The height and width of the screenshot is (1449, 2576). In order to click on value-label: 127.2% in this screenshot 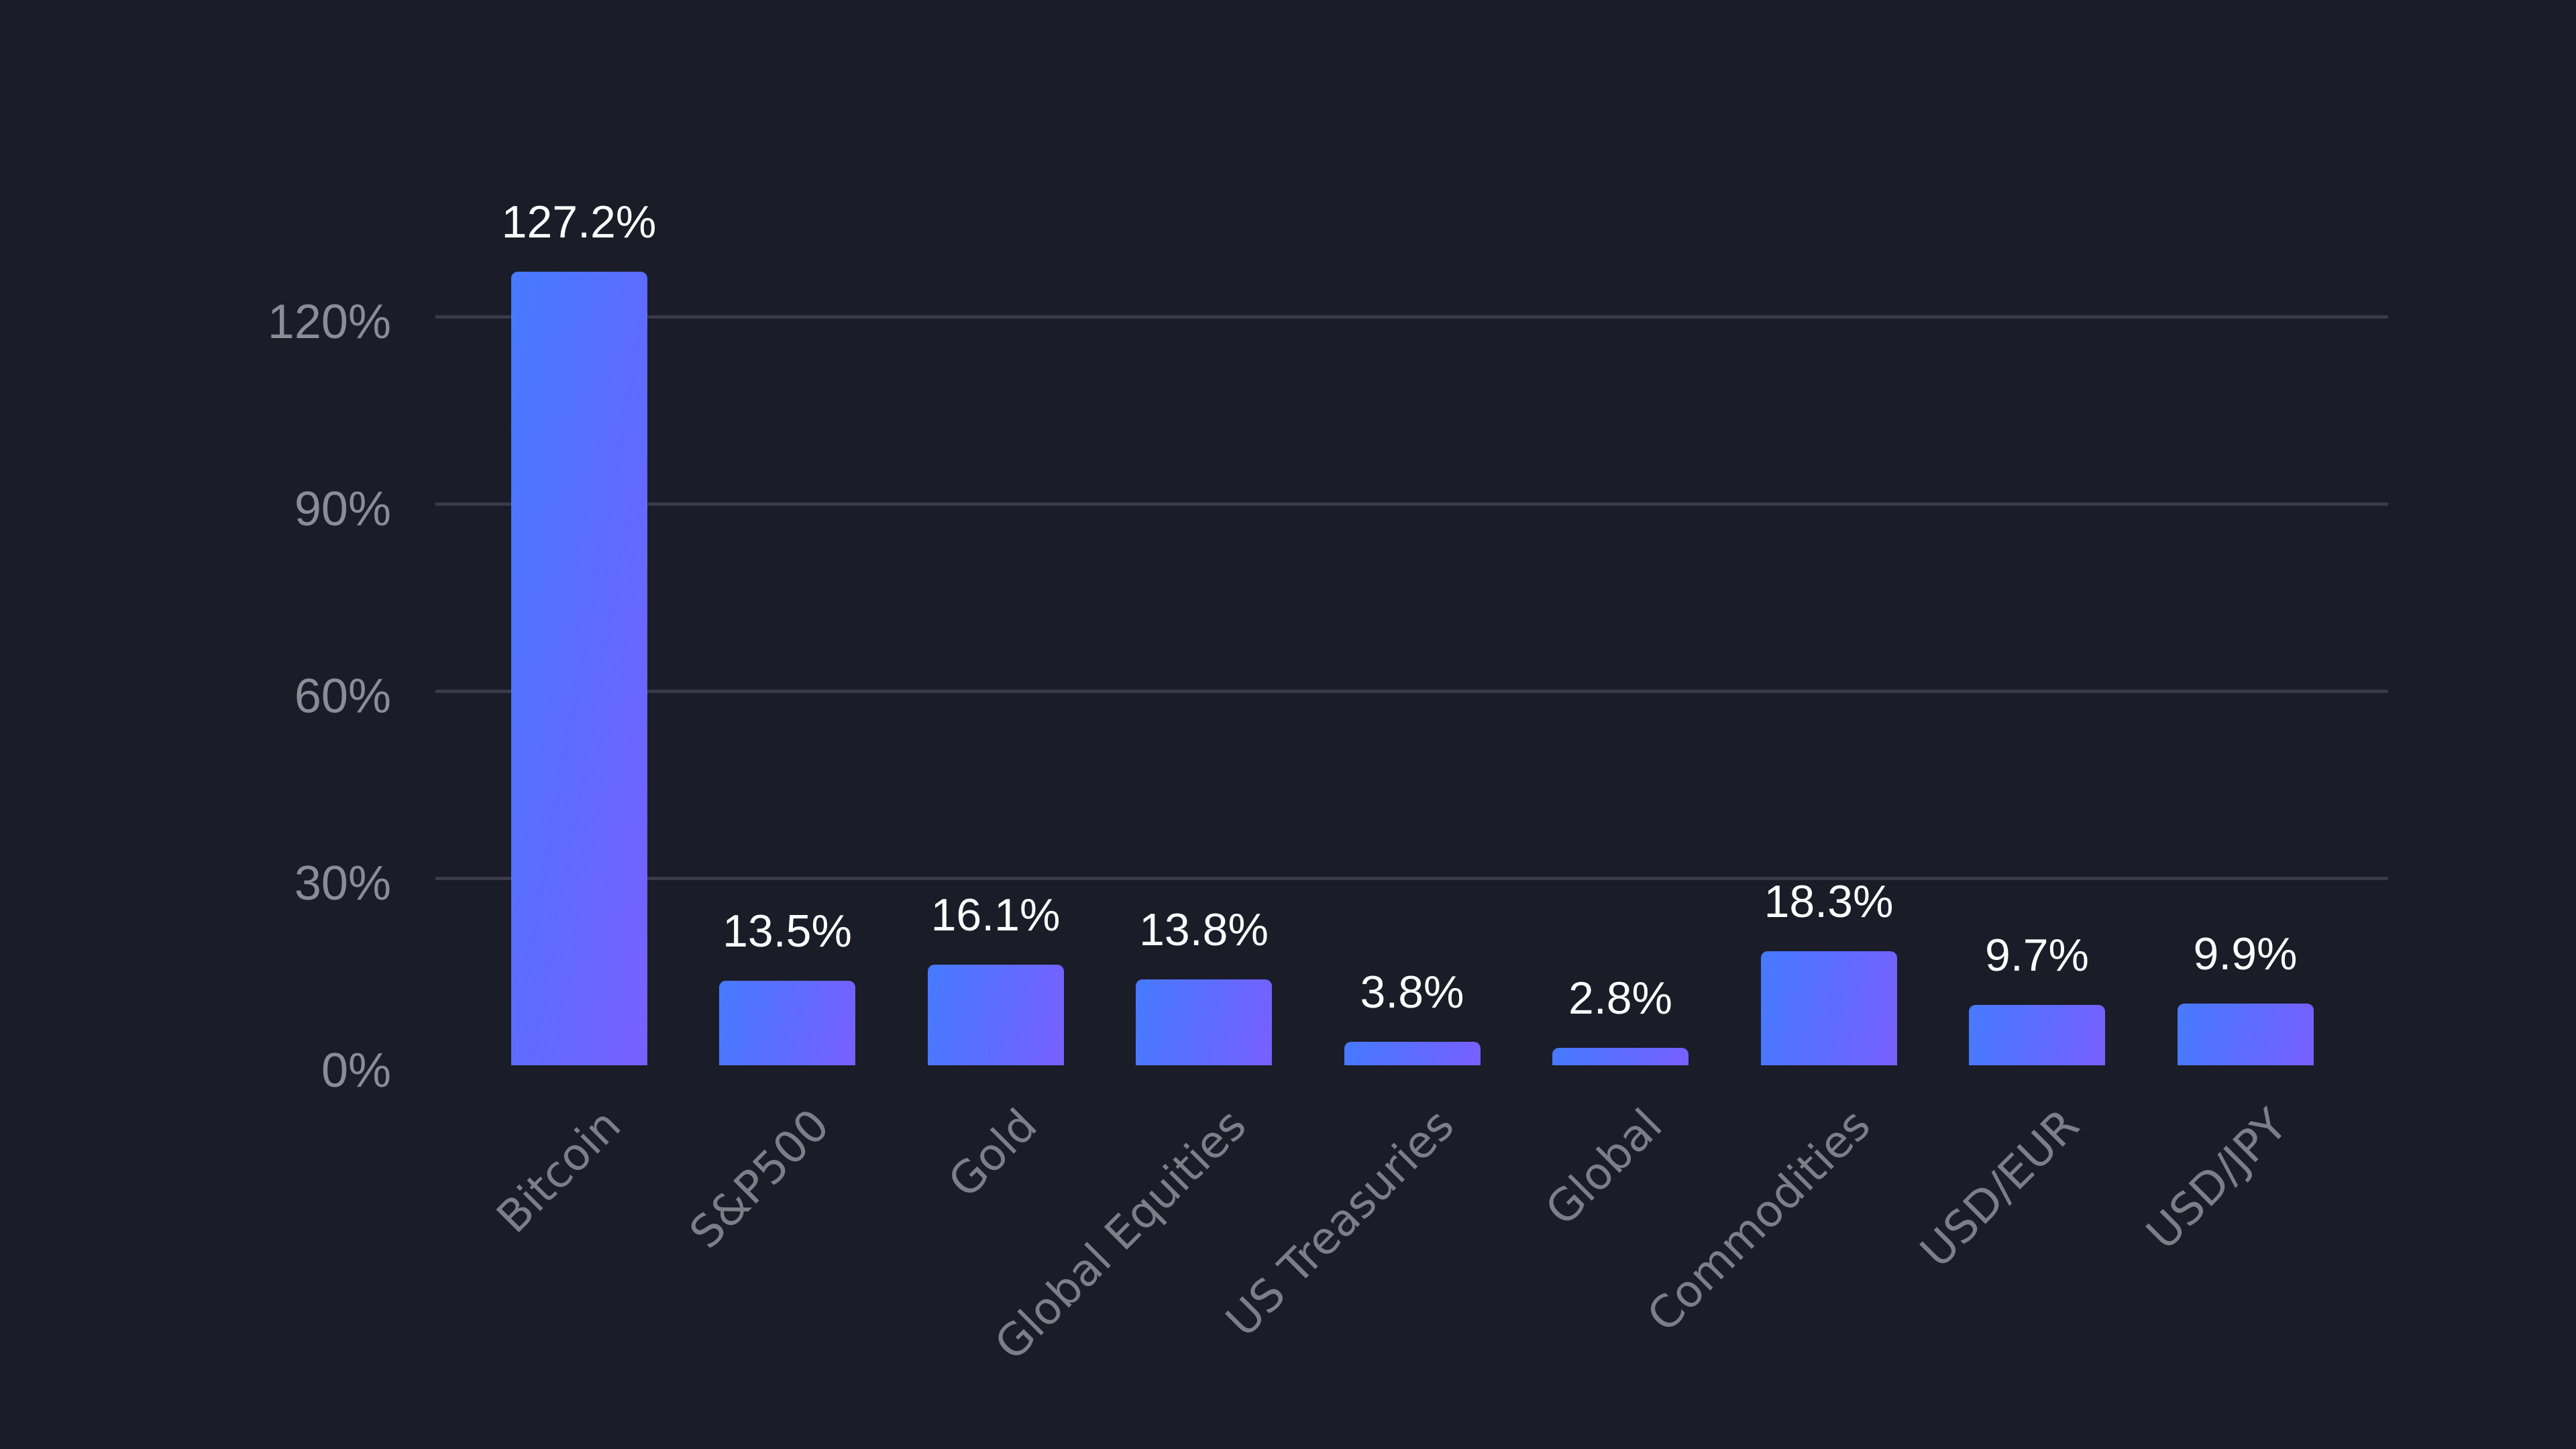, I will do `click(579, 222)`.